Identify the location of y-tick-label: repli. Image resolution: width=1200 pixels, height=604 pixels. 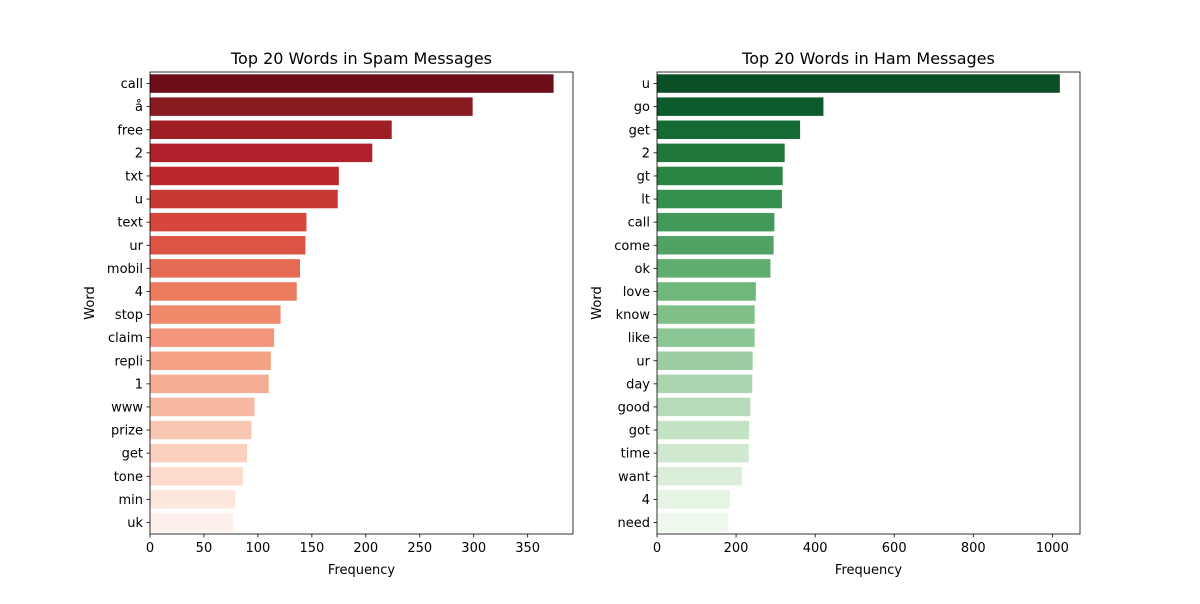
(128, 361).